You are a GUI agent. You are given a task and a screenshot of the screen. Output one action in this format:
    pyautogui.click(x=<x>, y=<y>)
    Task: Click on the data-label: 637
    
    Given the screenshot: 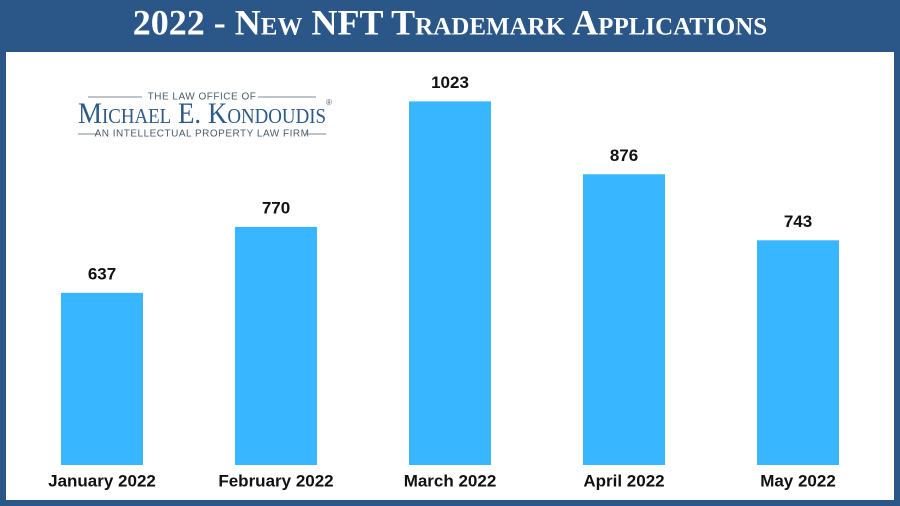 What is the action you would take?
    pyautogui.click(x=102, y=273)
    